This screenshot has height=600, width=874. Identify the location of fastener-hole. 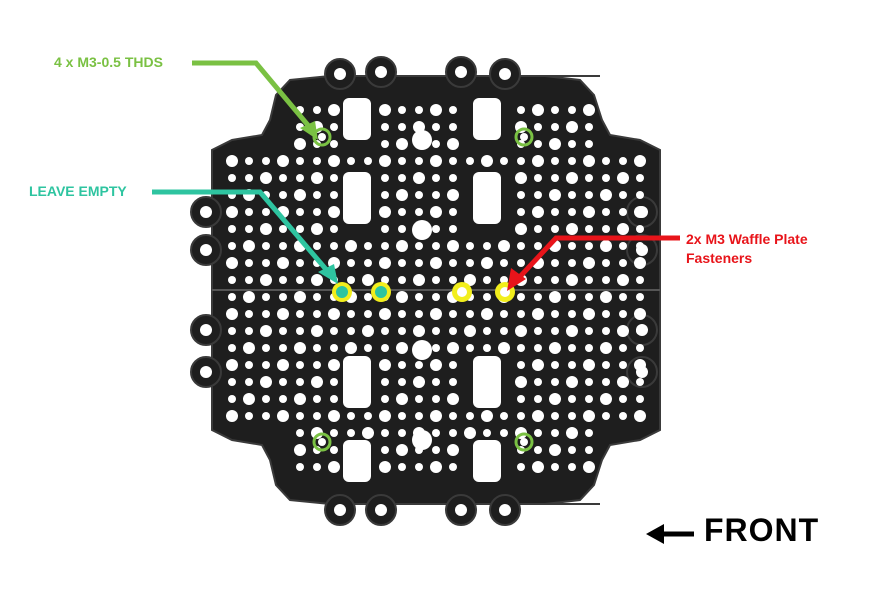
(462, 292).